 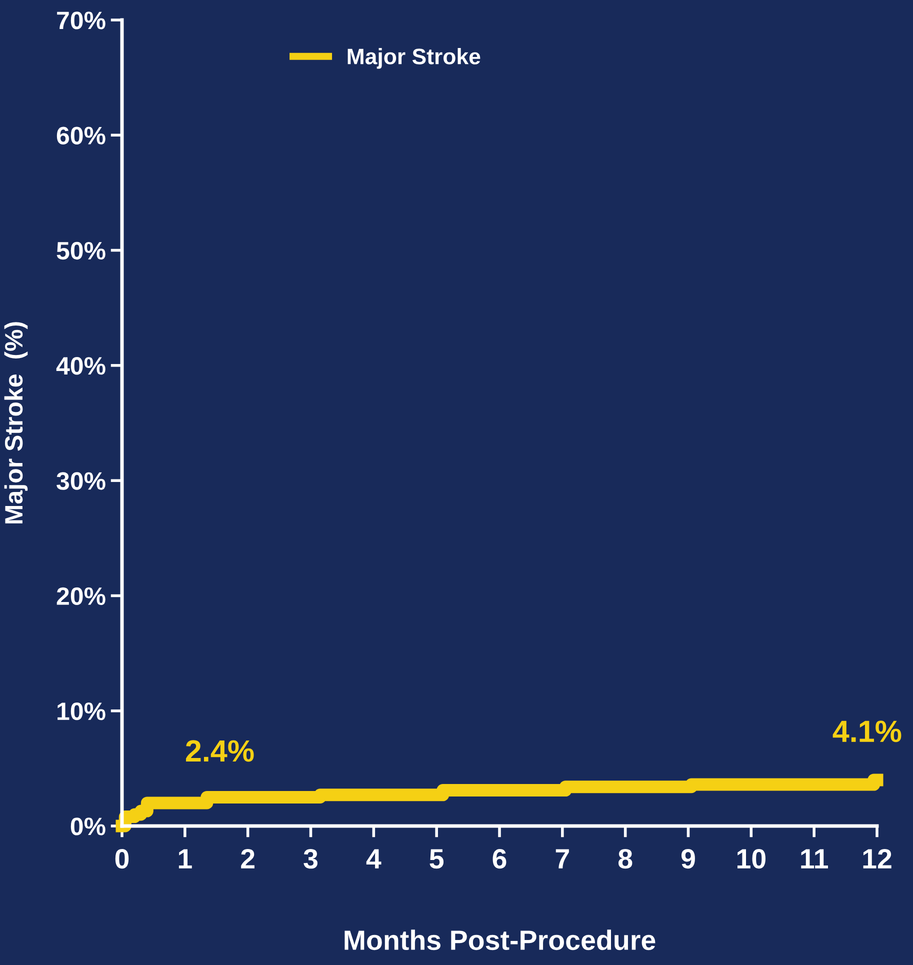 What do you see at coordinates (751, 858) in the screenshot?
I see `x-tick-label: 10` at bounding box center [751, 858].